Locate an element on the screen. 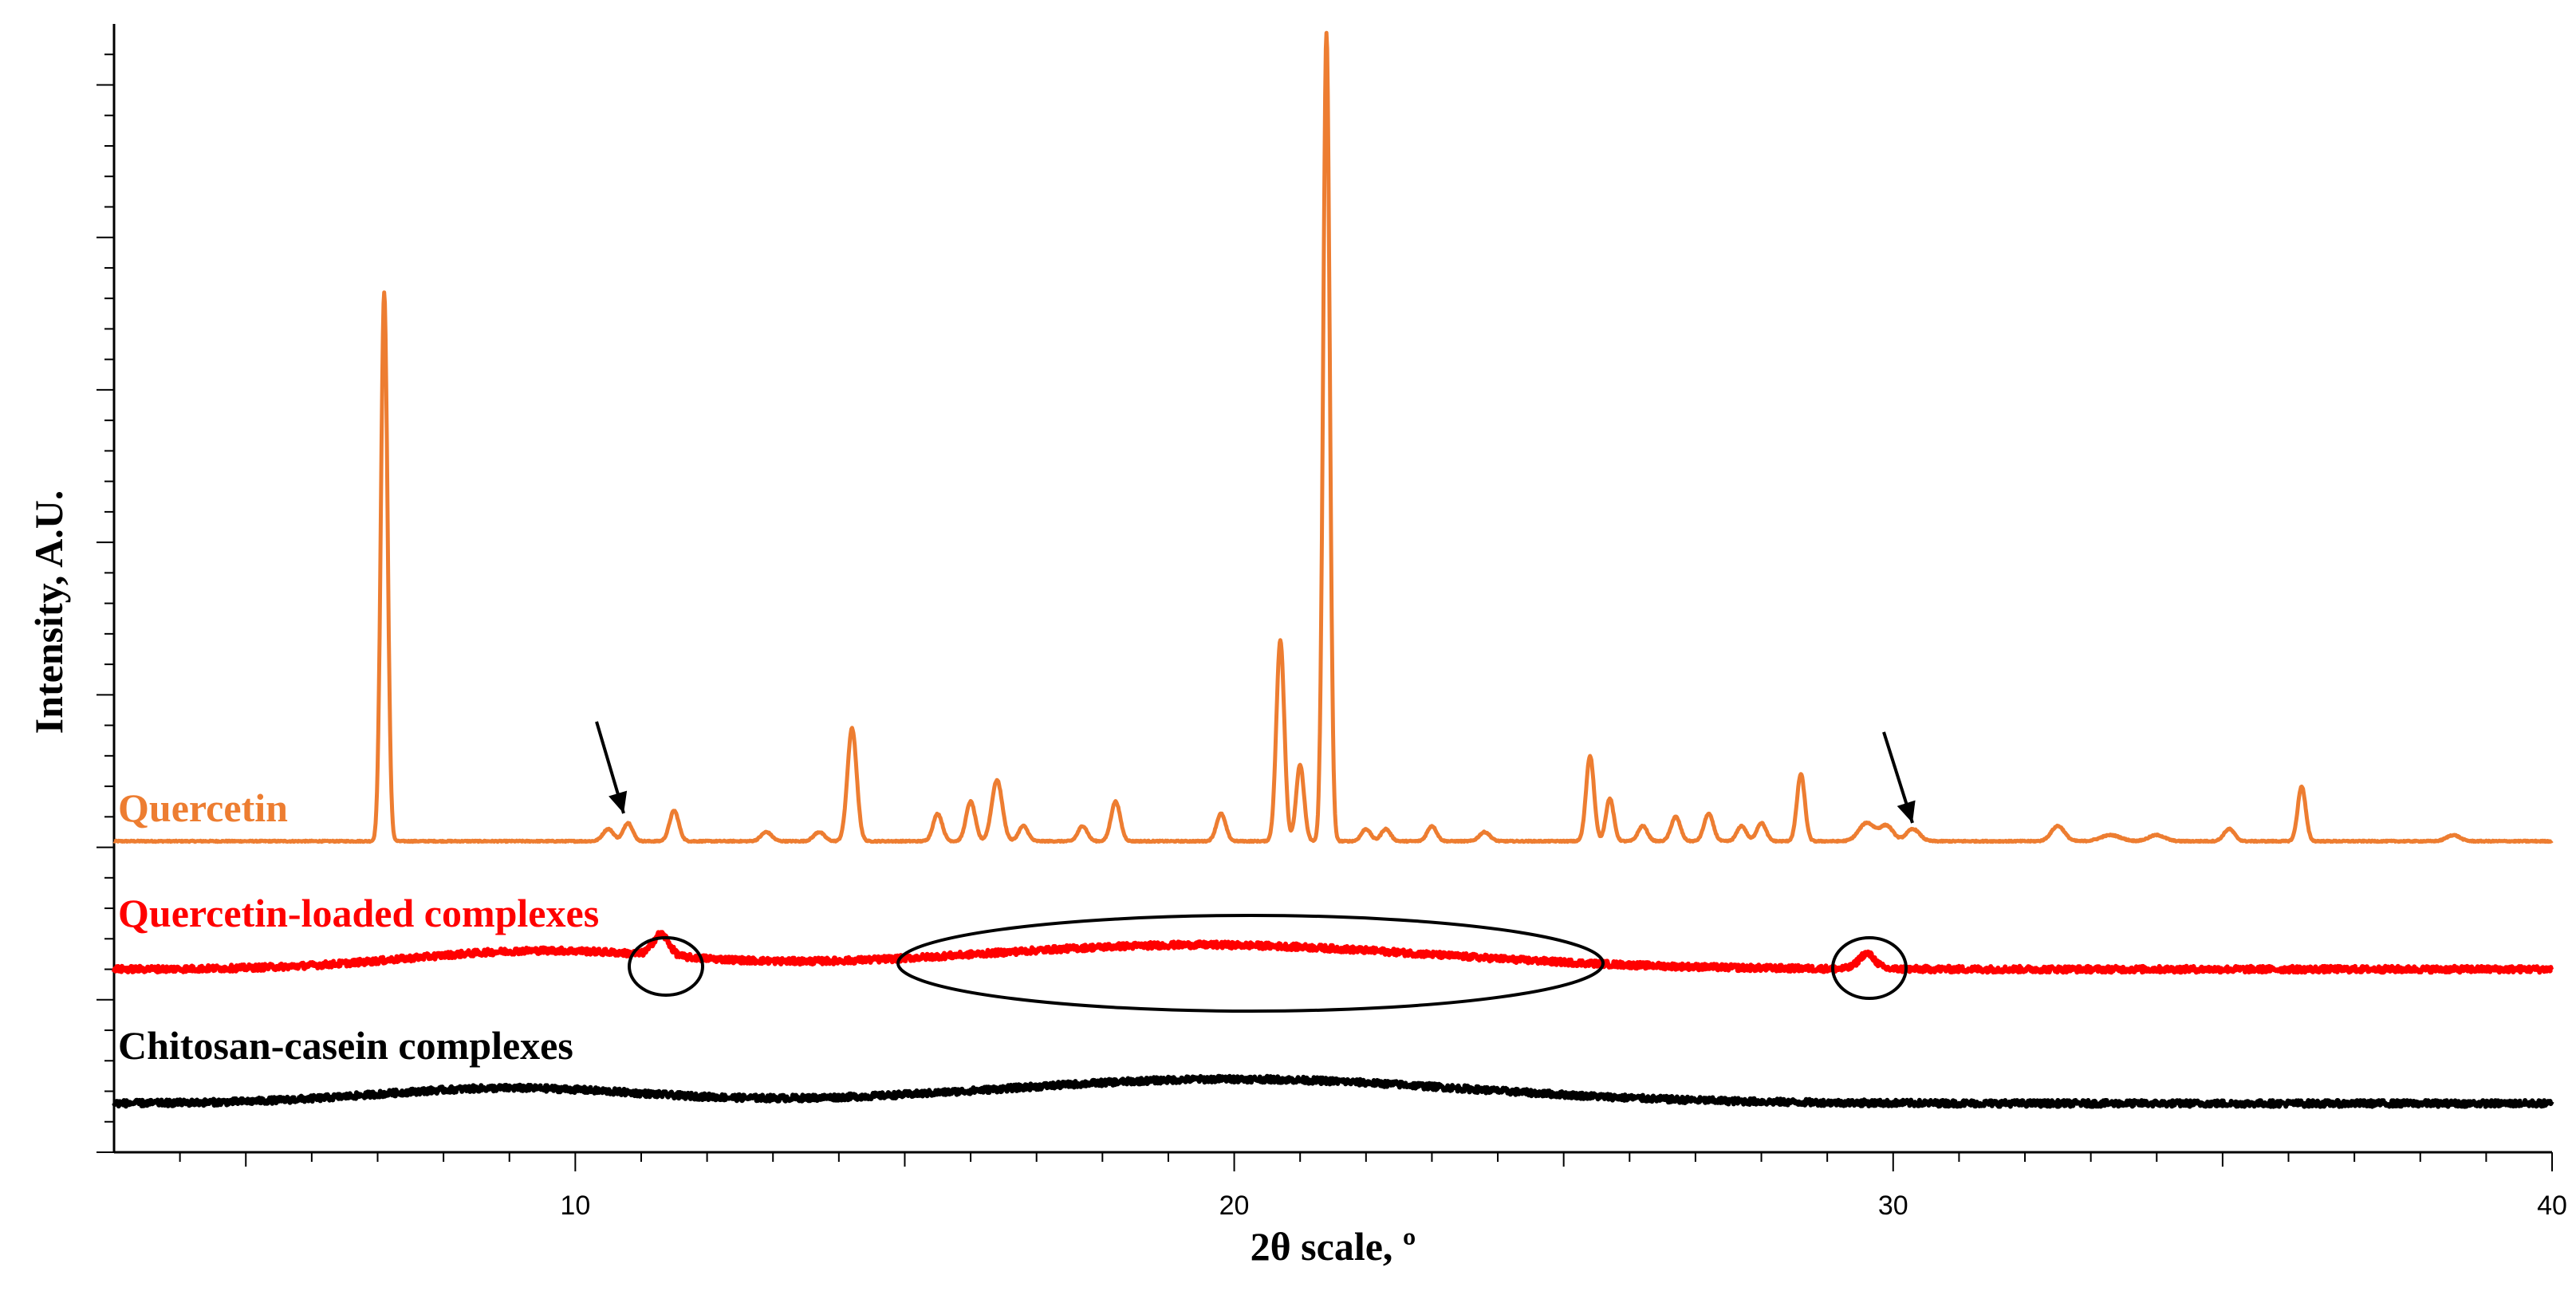 This screenshot has height=1291, width=2576. x-tick-label: 20 is located at coordinates (1234, 1206).